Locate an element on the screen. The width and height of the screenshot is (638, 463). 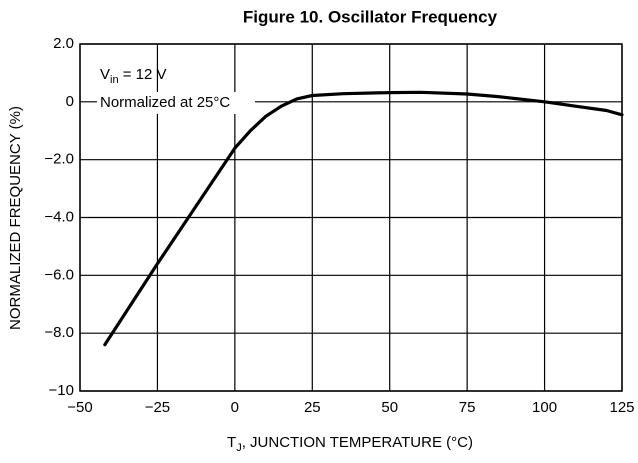
x-tick-label: −50 is located at coordinates (79, 407).